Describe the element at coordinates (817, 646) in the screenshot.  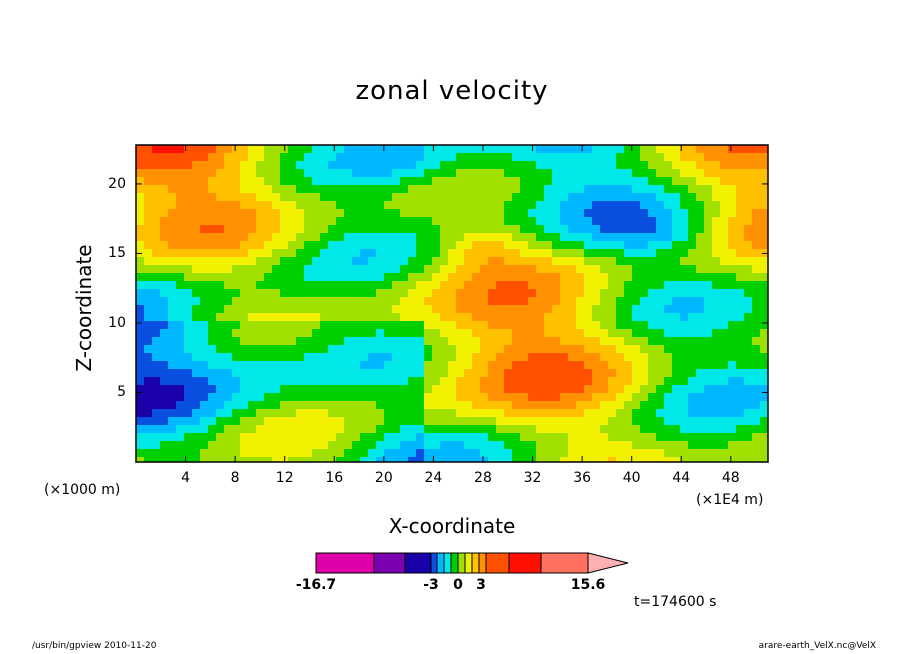
I see `footer-right-label: arare-earth_VelX.nc@VelX` at that location.